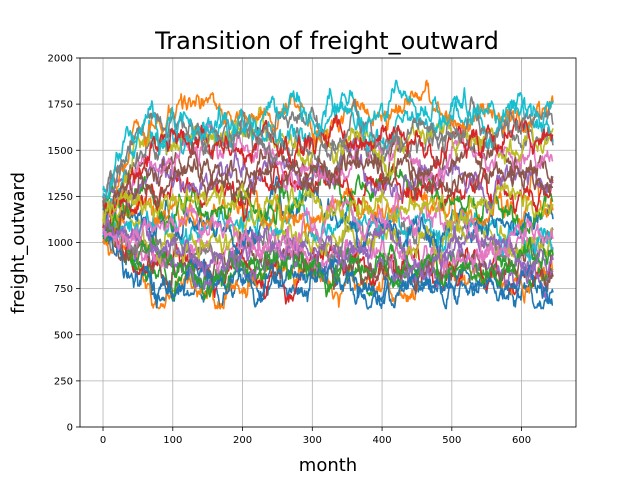 The height and width of the screenshot is (480, 640). Describe the element at coordinates (328, 465) in the screenshot. I see `x-axis-label: month` at that location.